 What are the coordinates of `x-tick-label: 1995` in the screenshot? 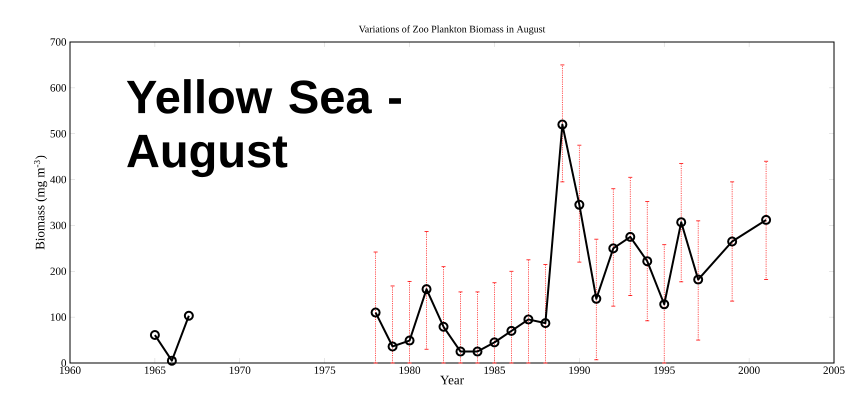 It's located at (664, 370).